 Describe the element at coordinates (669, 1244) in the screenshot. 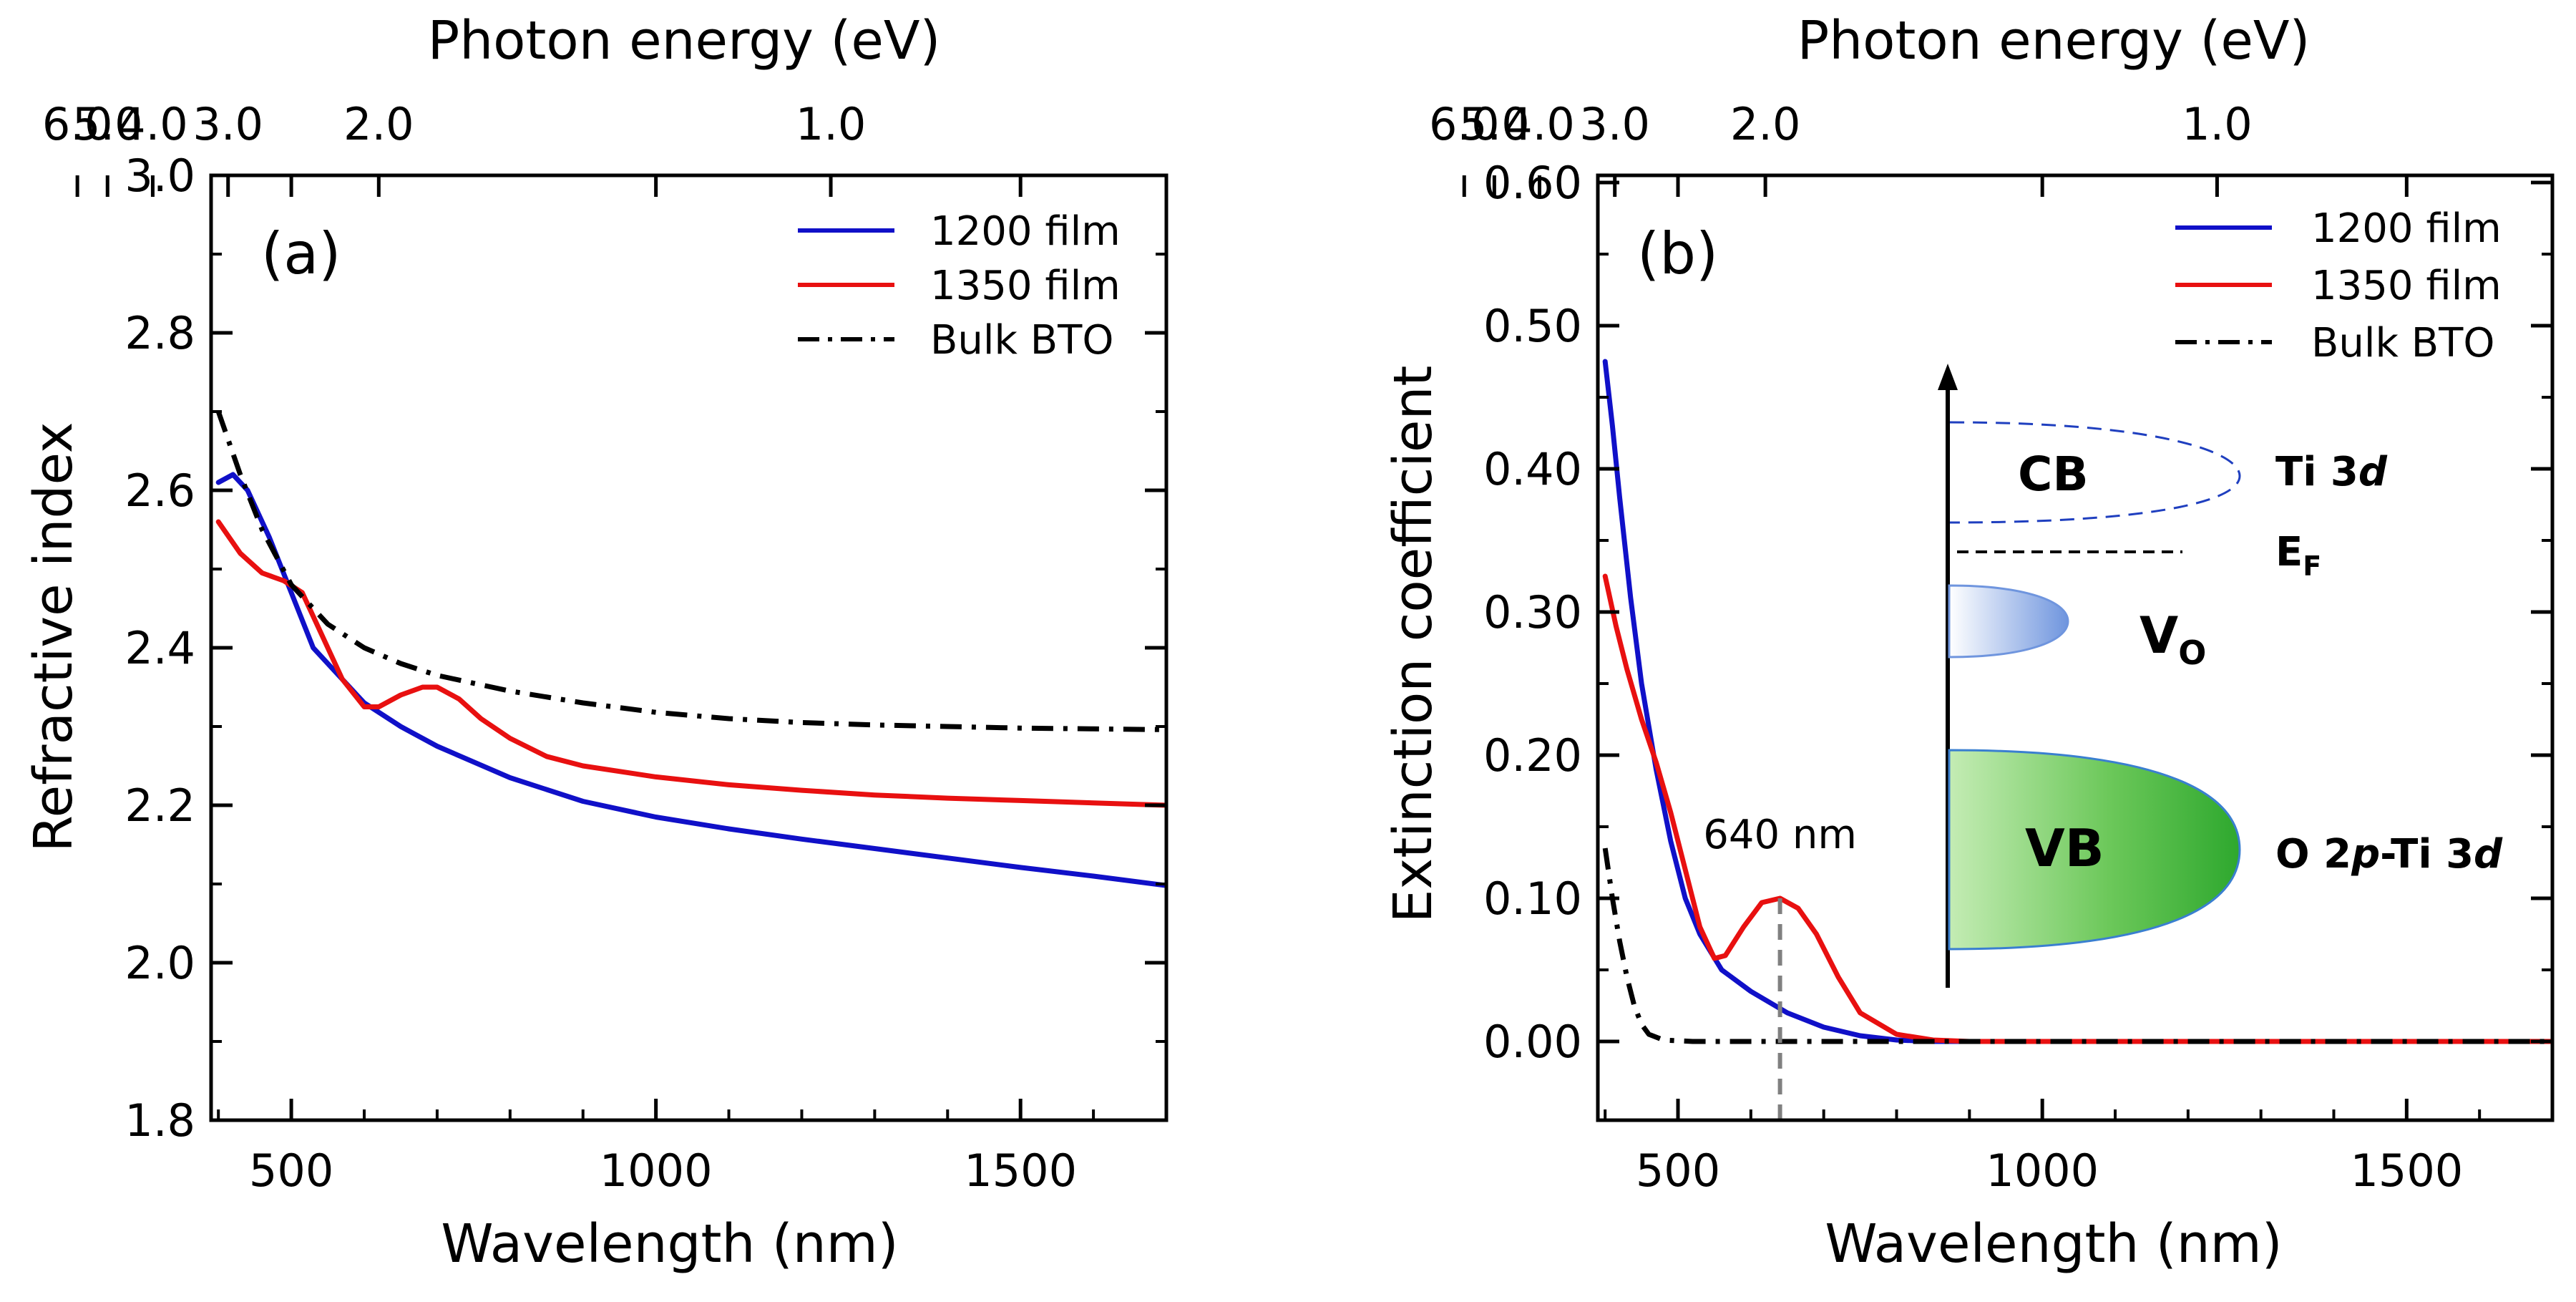

I see `panel-a-xlabel: Wavelength (nm)` at that location.